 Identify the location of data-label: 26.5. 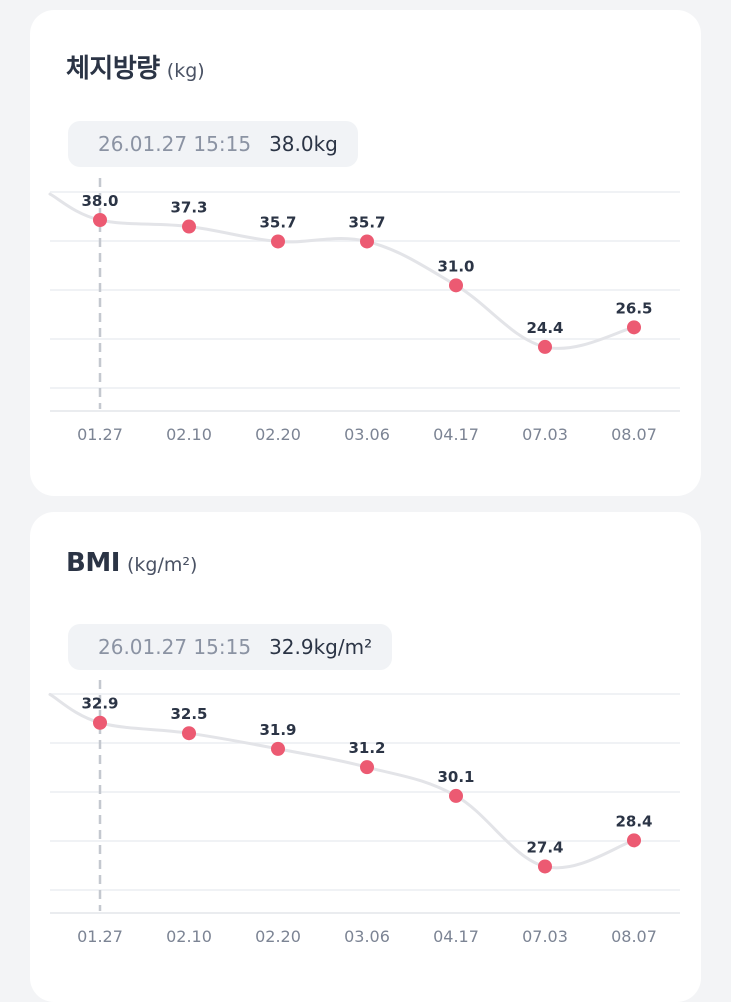
(633, 308).